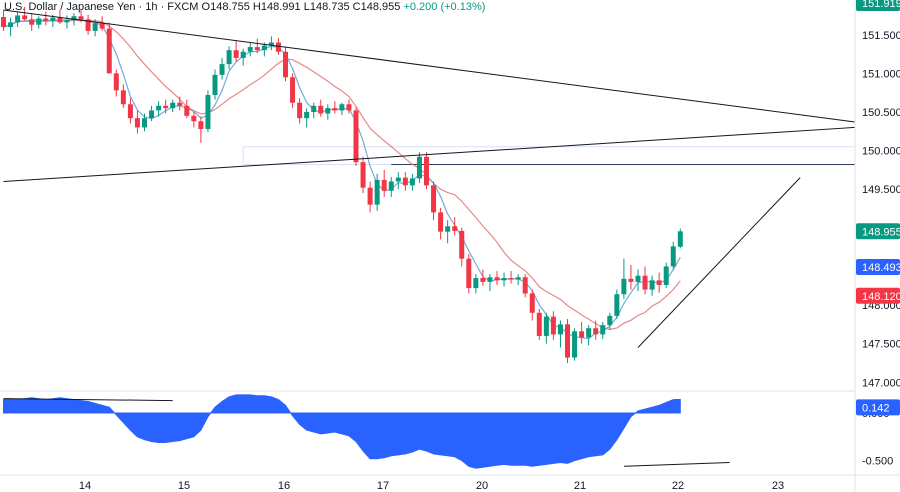 The width and height of the screenshot is (900, 492). I want to click on x-tick-label: 17, so click(383, 486).